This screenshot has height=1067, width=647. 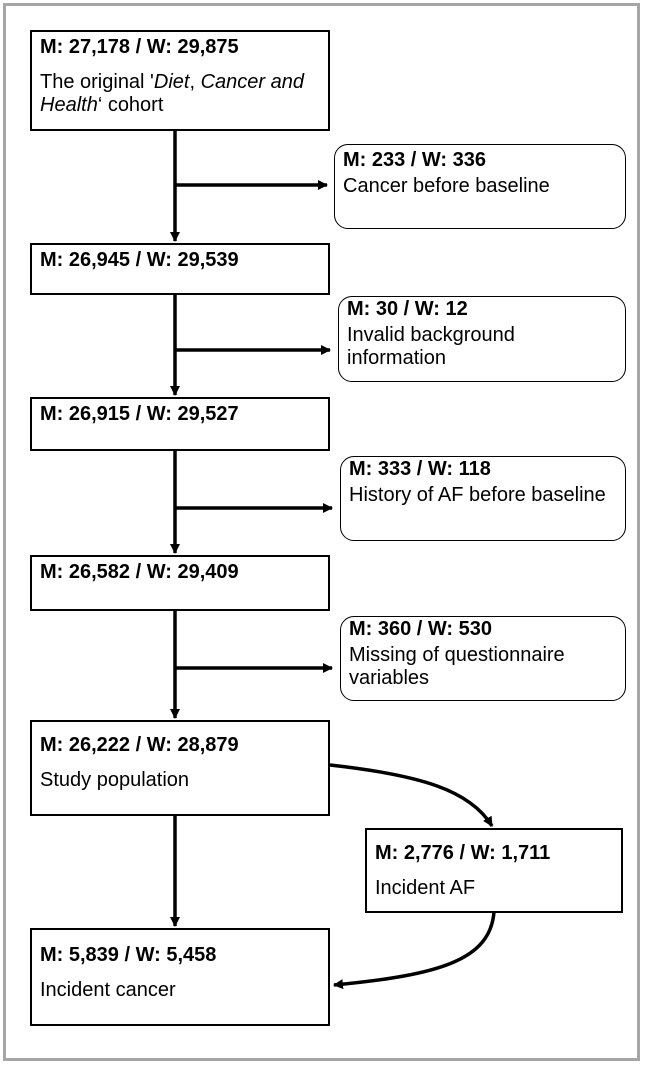 I want to click on node: M: 233 / W: 336 Cancer before baseline, so click(x=480, y=186).